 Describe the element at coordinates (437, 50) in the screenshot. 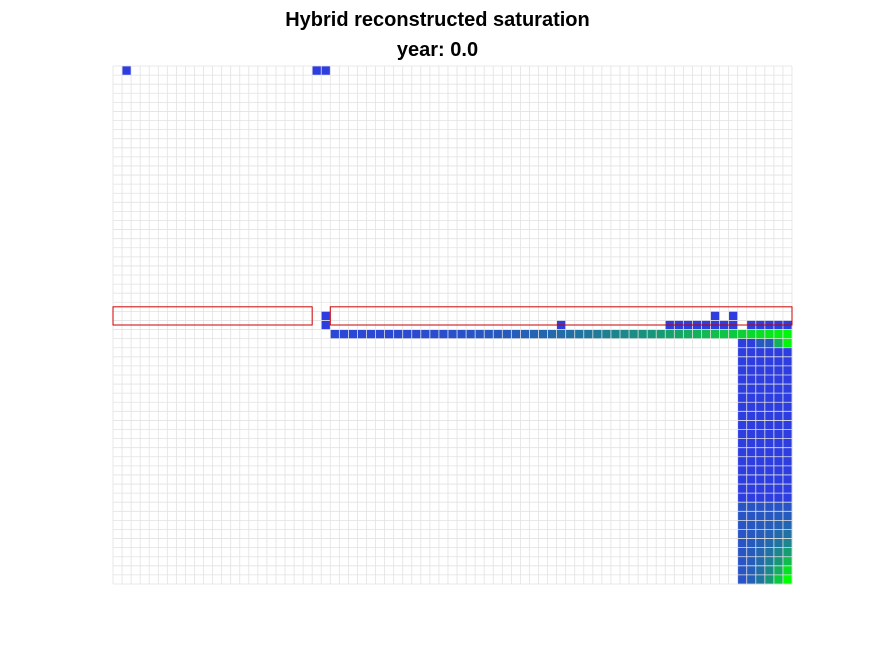

I see `chart-subtitle: year: 0.0` at that location.